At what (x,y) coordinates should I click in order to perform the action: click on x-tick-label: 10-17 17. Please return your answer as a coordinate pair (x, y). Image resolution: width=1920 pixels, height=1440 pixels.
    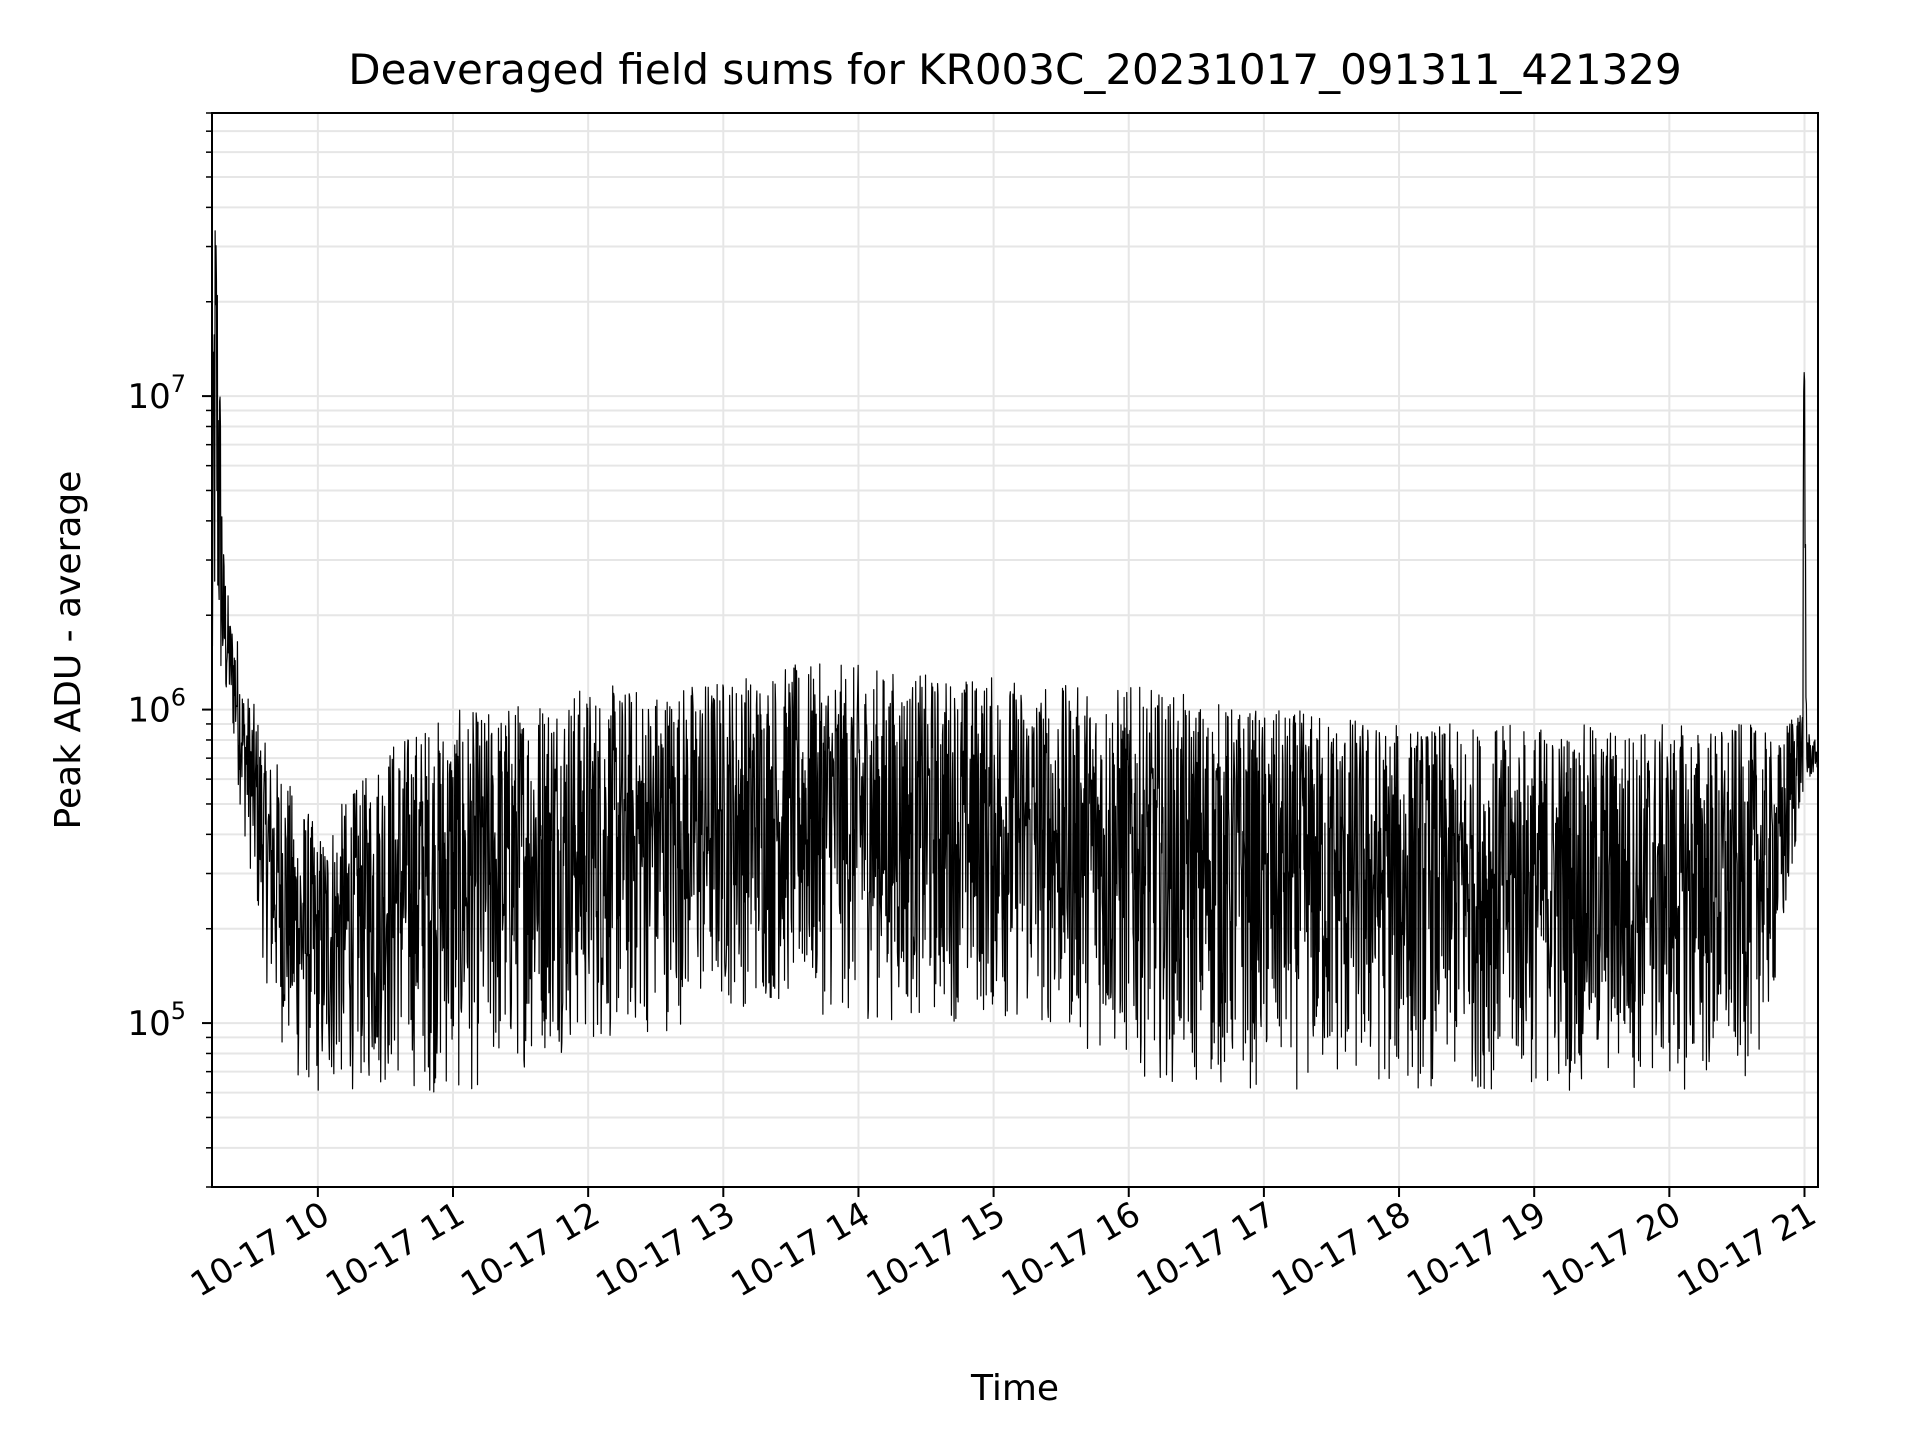
    Looking at the image, I should click on (1206, 1249).